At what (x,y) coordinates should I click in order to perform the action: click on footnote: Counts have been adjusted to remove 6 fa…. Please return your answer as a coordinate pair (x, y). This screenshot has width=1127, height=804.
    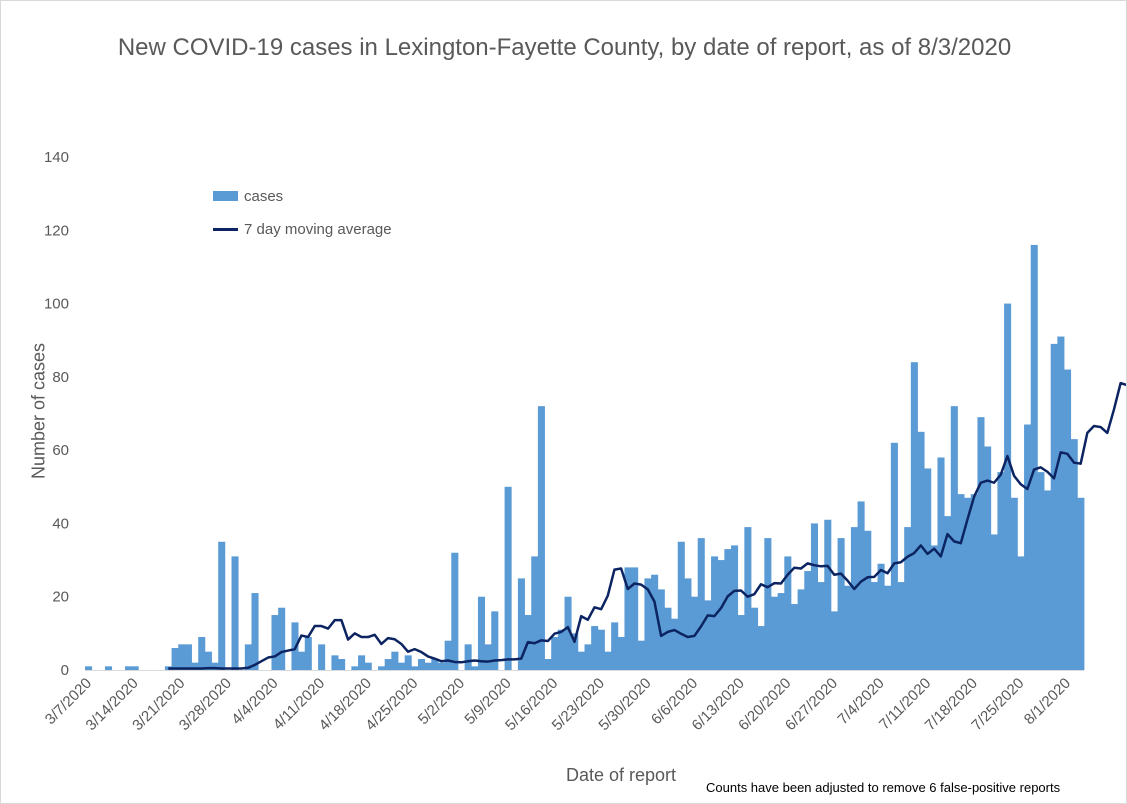
    Looking at the image, I should click on (883, 787).